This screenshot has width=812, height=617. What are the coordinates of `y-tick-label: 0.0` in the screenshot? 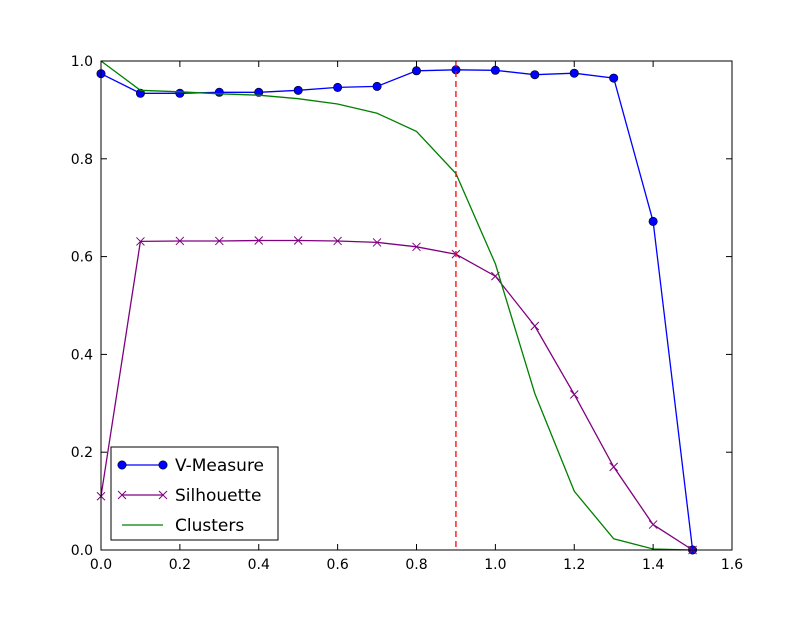 It's located at (82, 551).